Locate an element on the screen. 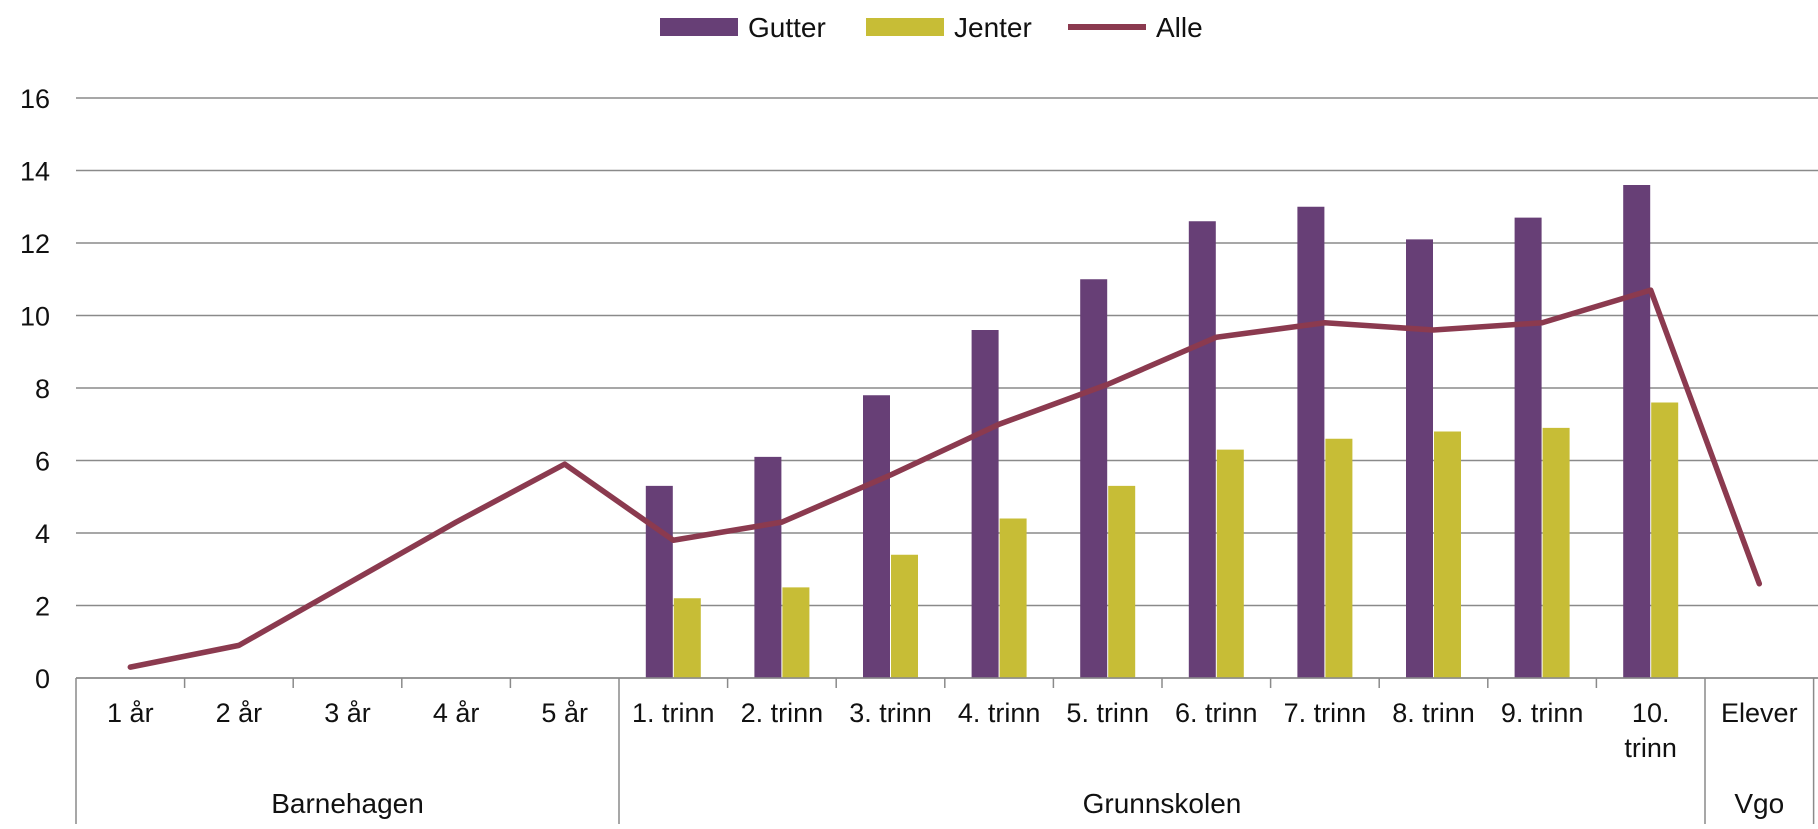 The image size is (1818, 829). y-tick-label: 12 is located at coordinates (35, 244).